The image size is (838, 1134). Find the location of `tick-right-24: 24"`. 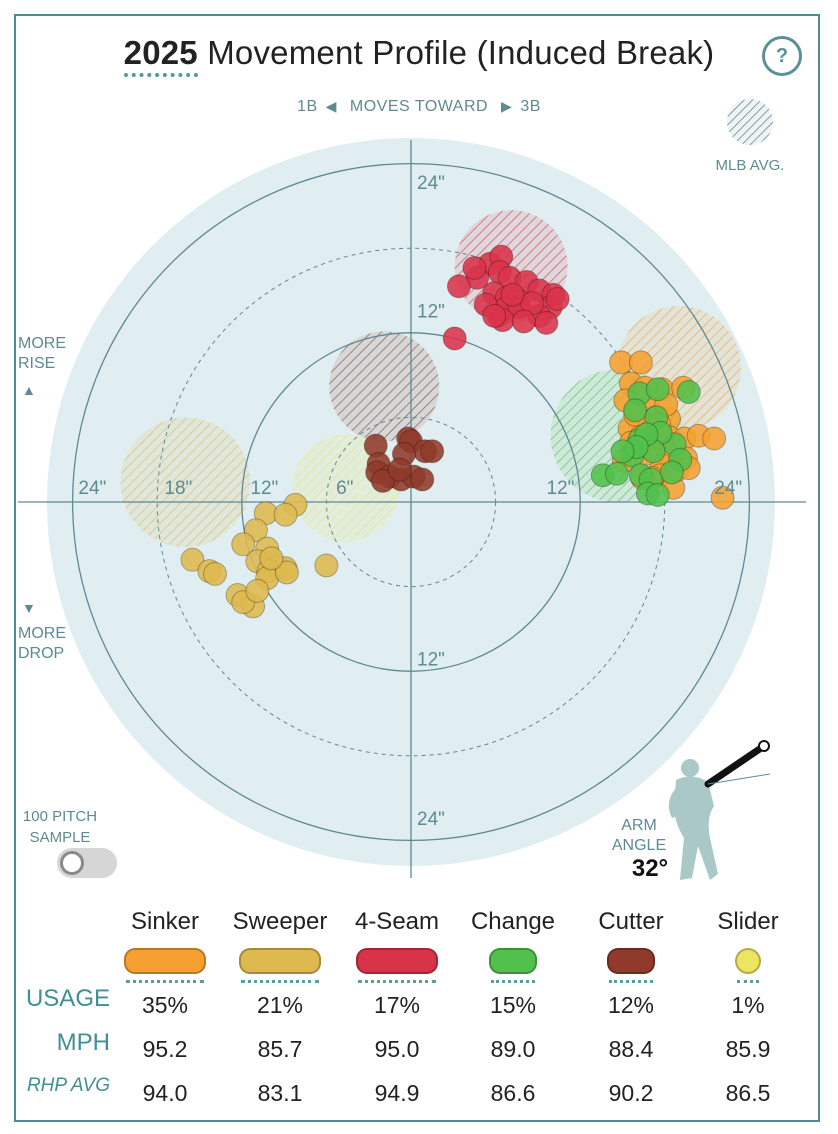

tick-right-24: 24" is located at coordinates (728, 488).